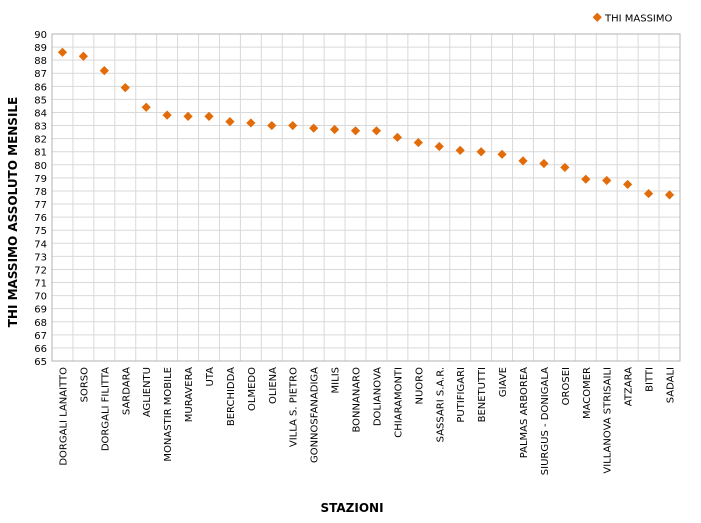 This screenshot has height=523, width=701. I want to click on x-tick-label: UTA, so click(210, 377).